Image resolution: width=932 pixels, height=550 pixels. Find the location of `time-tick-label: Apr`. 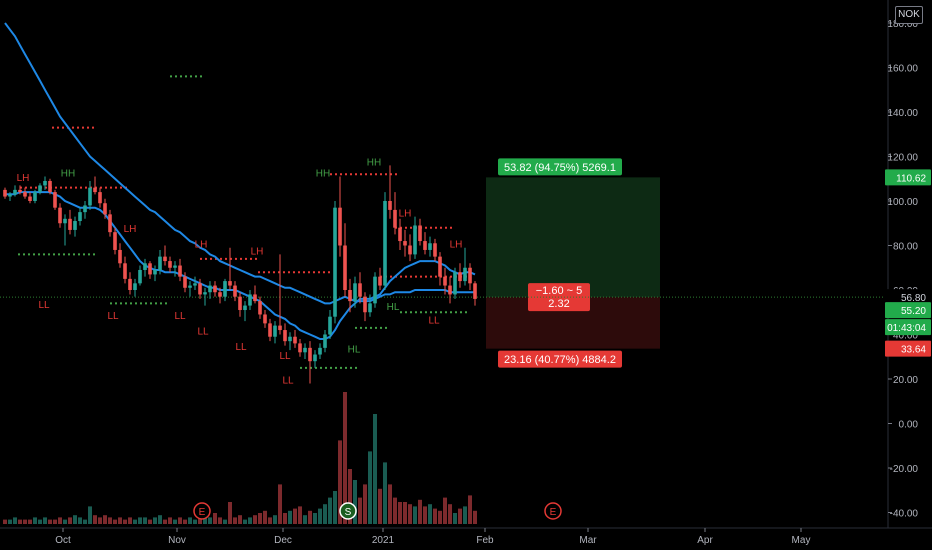

time-tick-label: Apr is located at coordinates (705, 540).